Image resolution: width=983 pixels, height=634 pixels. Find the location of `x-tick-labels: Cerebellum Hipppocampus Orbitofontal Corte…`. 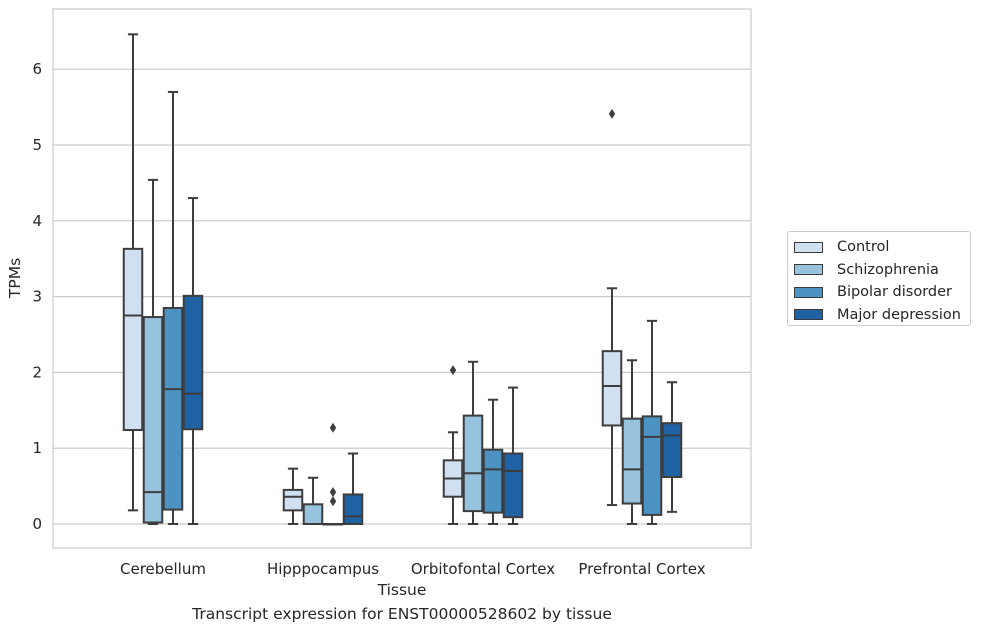

x-tick-labels: Cerebellum Hipppocampus Orbitofontal Corte… is located at coordinates (413, 569).